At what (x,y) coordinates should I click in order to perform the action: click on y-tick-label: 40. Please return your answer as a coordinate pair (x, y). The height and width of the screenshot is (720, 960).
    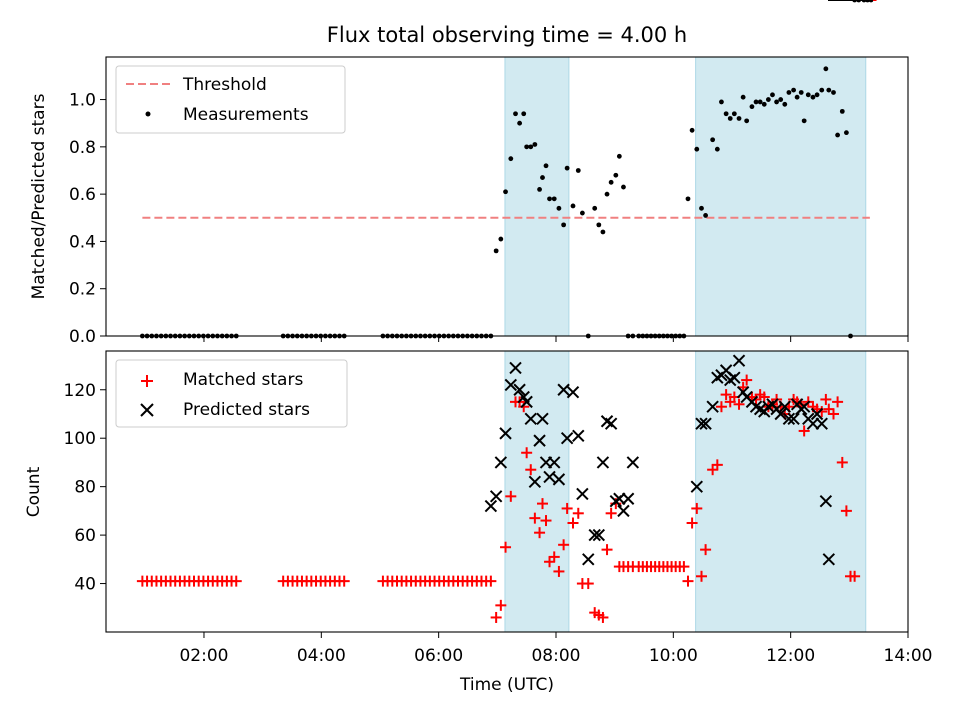
    Looking at the image, I should click on (85, 585).